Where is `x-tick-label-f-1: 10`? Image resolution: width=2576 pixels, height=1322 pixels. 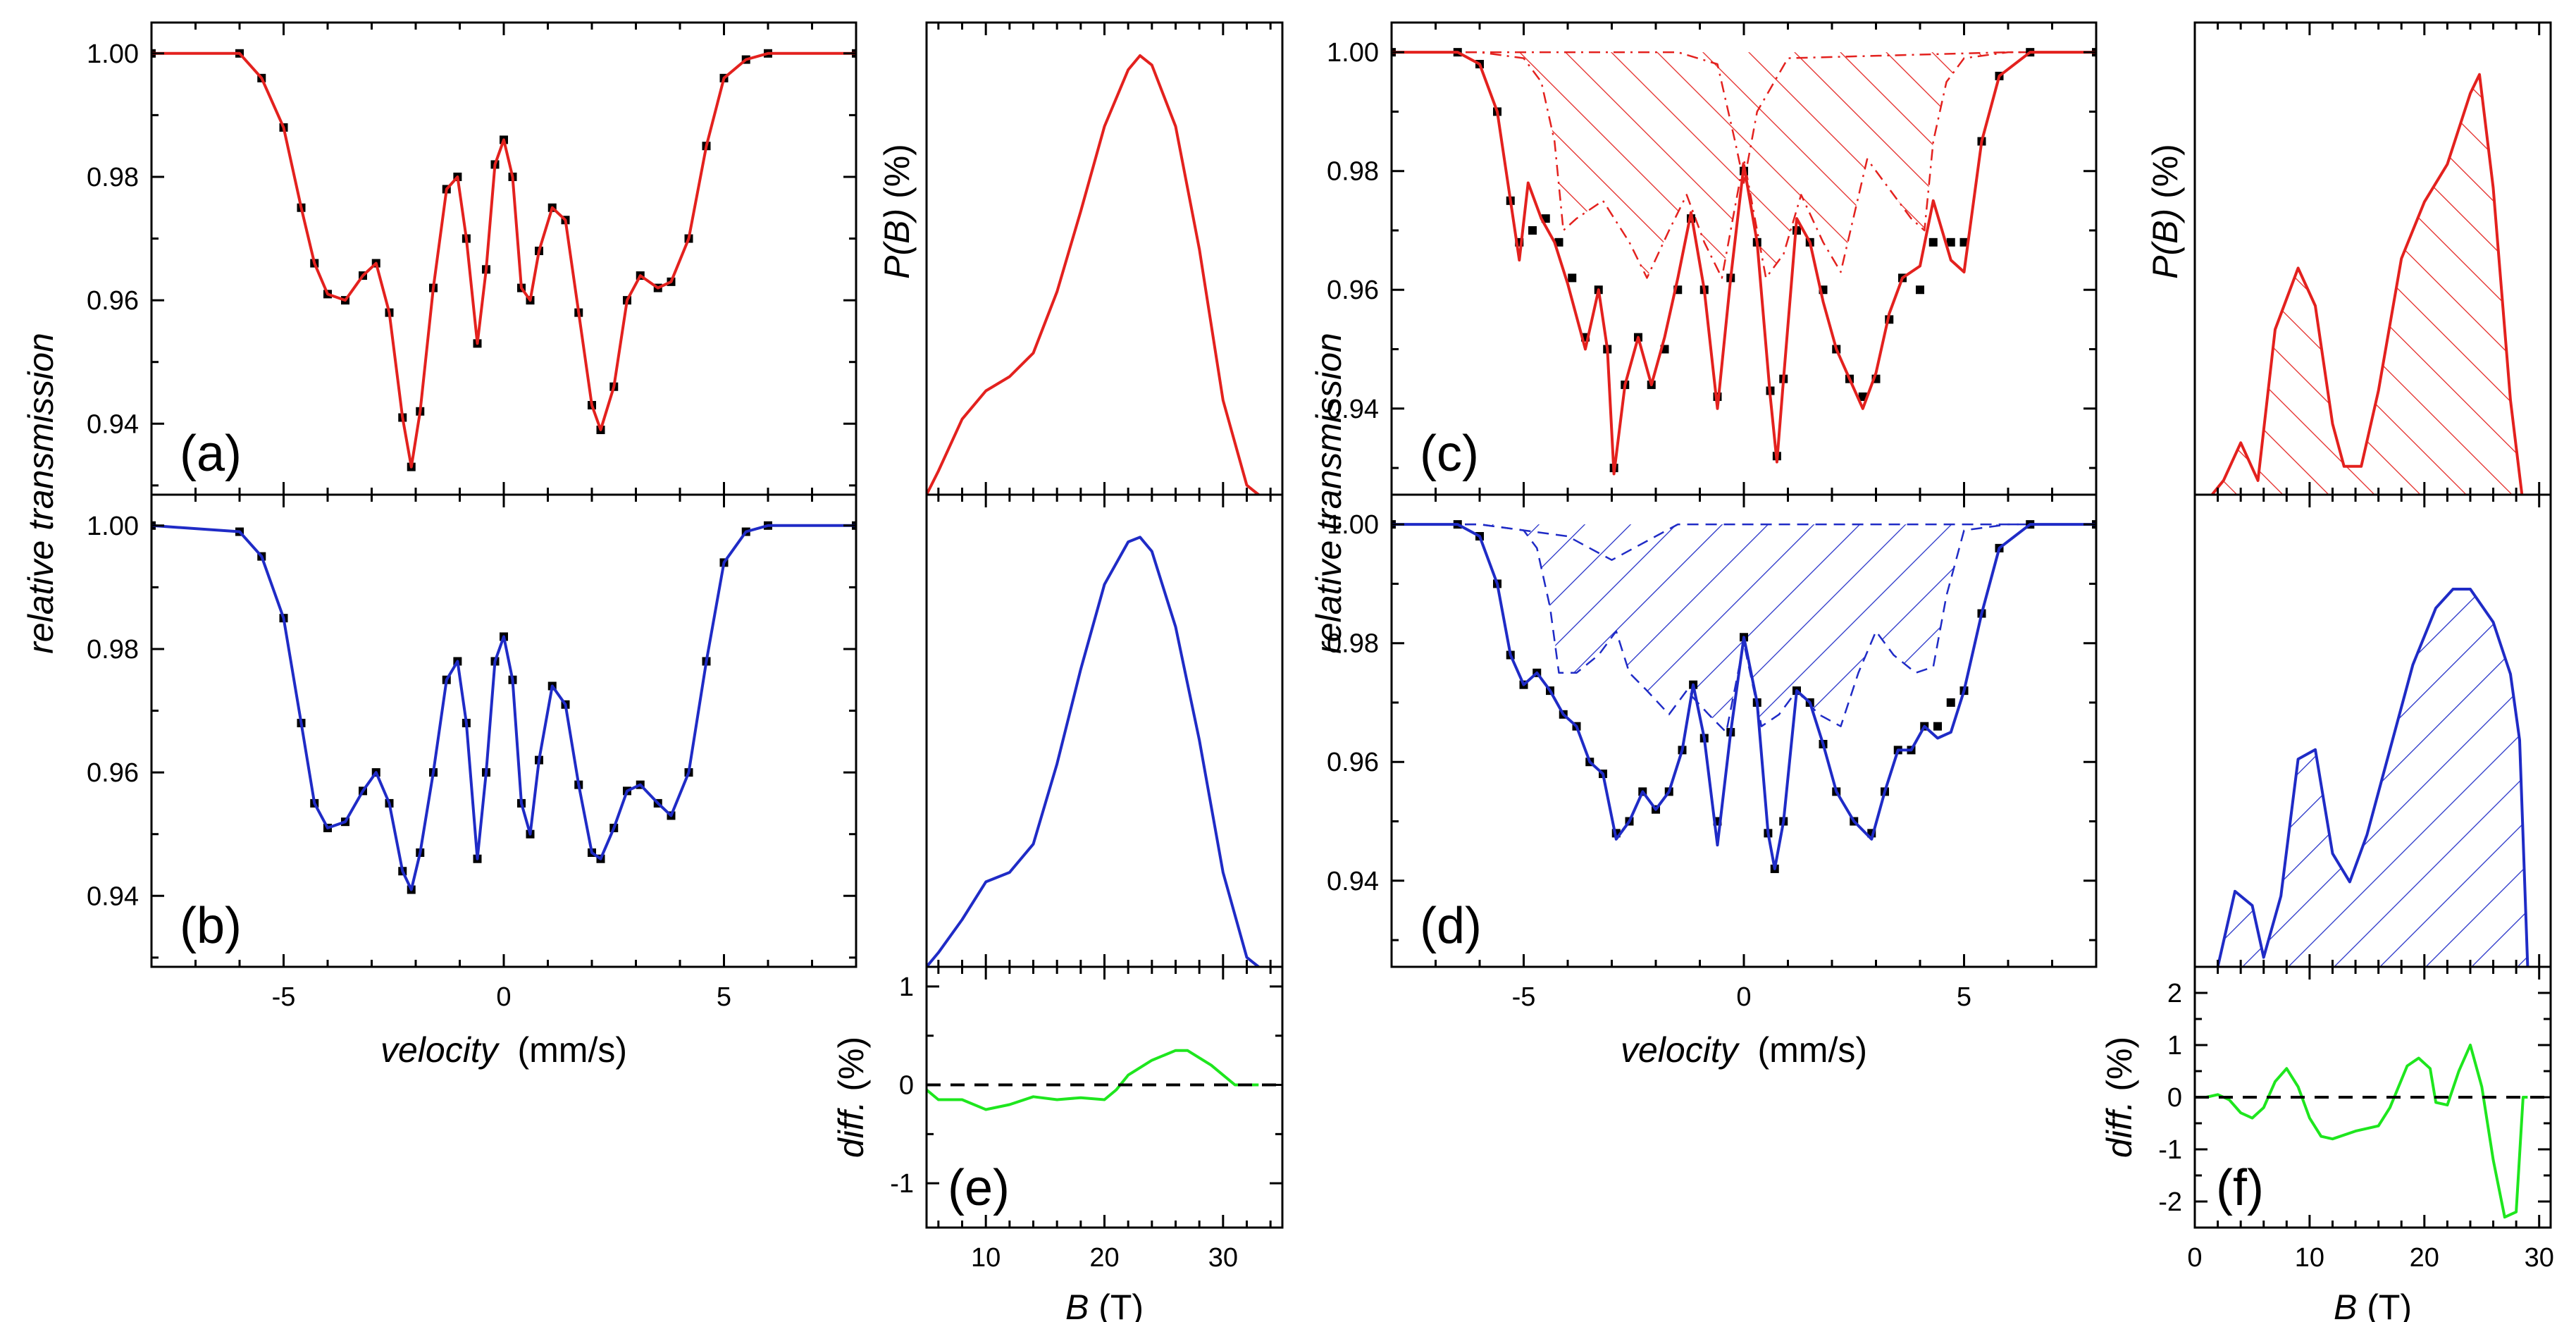 x-tick-label-f-1: 10 is located at coordinates (2309, 1258).